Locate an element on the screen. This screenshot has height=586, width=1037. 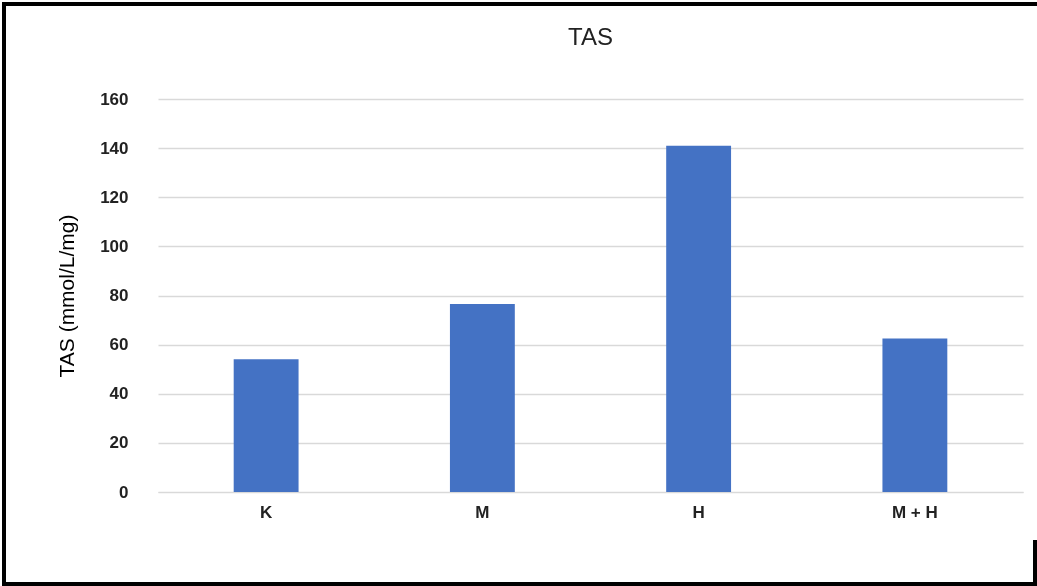
x-tick-label: K is located at coordinates (266, 512).